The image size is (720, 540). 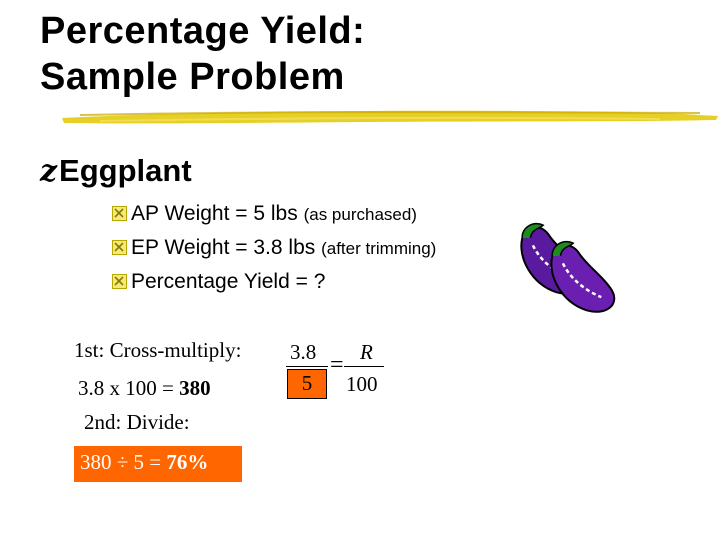 I want to click on z-bullet-icon: z, so click(x=49, y=171).